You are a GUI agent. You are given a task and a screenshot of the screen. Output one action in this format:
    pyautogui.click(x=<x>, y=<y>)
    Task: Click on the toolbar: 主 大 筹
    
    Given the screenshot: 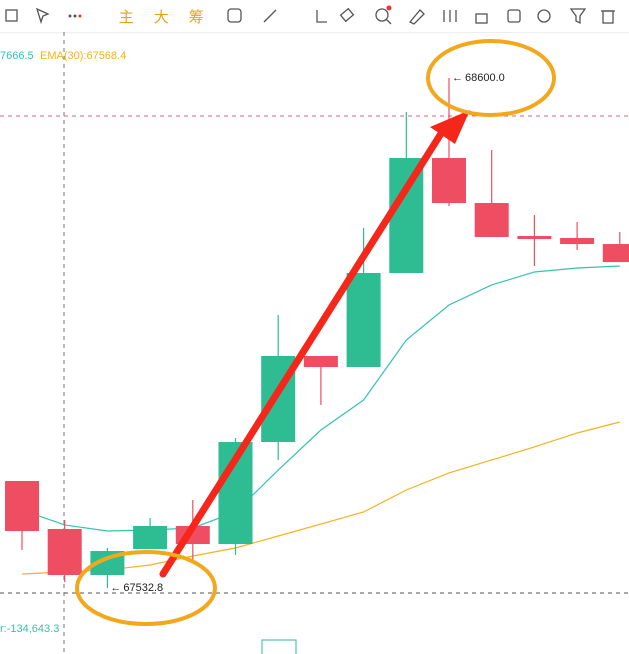 What is the action you would take?
    pyautogui.click(x=314, y=16)
    